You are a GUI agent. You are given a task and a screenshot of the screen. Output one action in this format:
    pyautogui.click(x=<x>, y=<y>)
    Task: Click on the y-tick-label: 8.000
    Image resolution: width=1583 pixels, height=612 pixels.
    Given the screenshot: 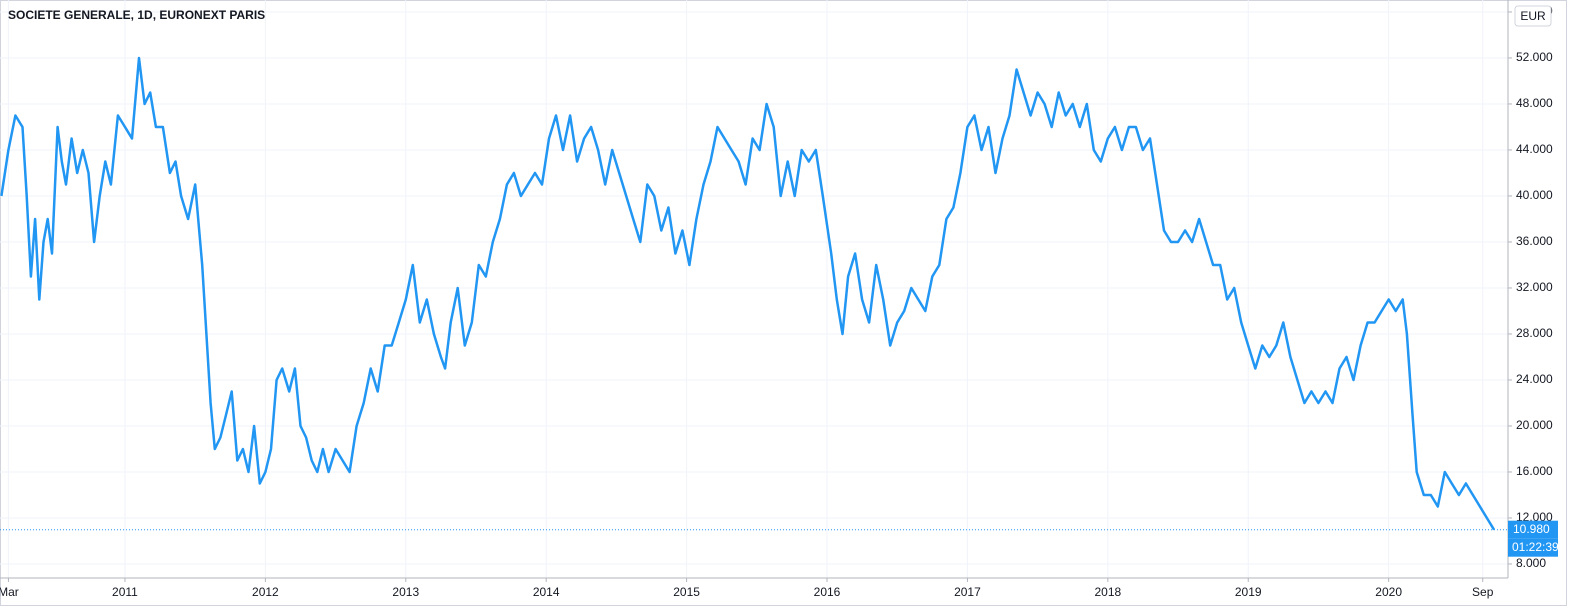 What is the action you would take?
    pyautogui.click(x=1531, y=563)
    